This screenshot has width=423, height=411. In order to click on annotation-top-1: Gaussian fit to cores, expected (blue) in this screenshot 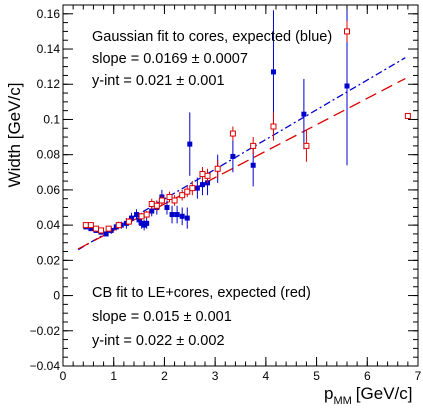, I will do `click(212, 37)`.